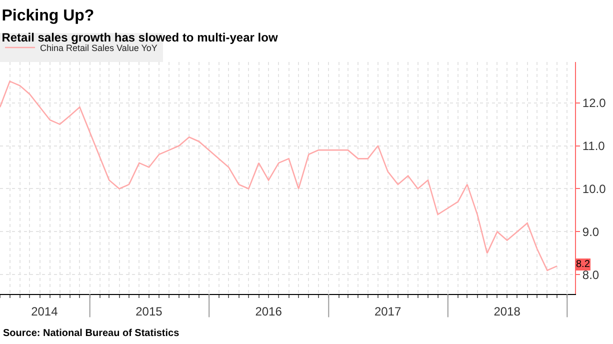 Image resolution: width=613 pixels, height=344 pixels. What do you see at coordinates (591, 275) in the screenshot?
I see `y-tick-label: 8.0` at bounding box center [591, 275].